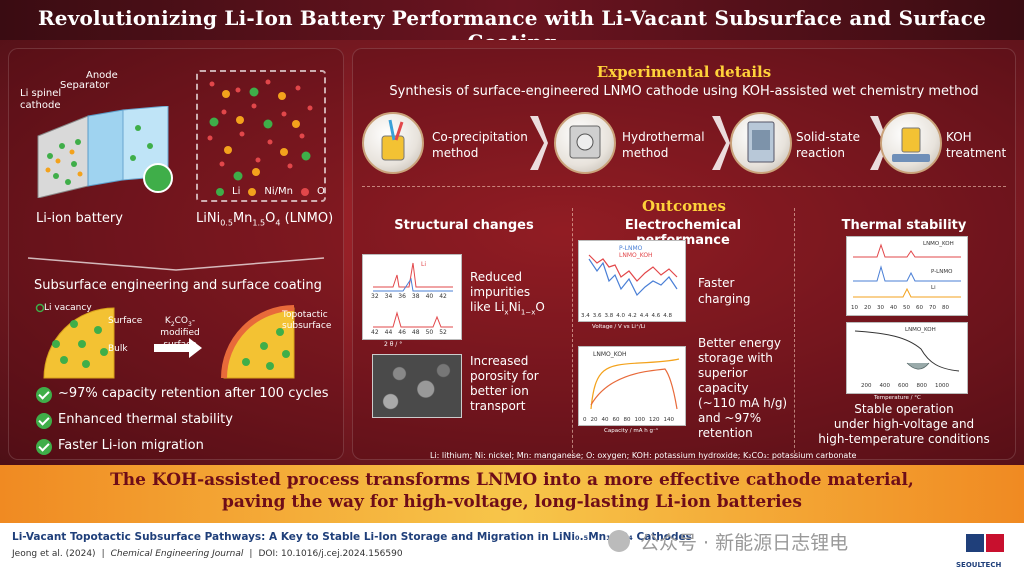 Image resolution: width=1024 pixels, height=576 pixels. Describe the element at coordinates (985, 543) in the screenshot. I see `seoultech-logo` at that location.